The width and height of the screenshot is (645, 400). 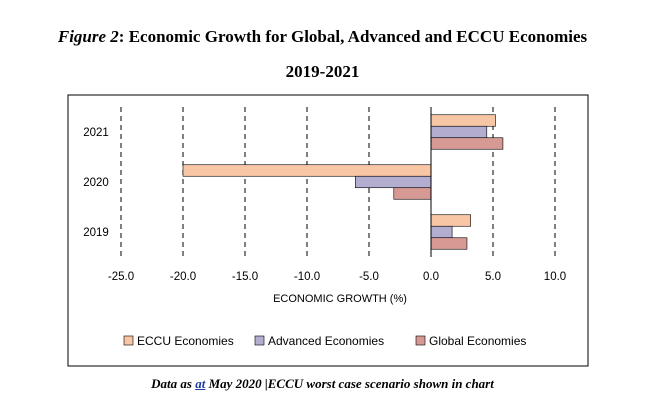 What do you see at coordinates (420, 340) in the screenshot?
I see `legend-swatch-global-economies` at bounding box center [420, 340].